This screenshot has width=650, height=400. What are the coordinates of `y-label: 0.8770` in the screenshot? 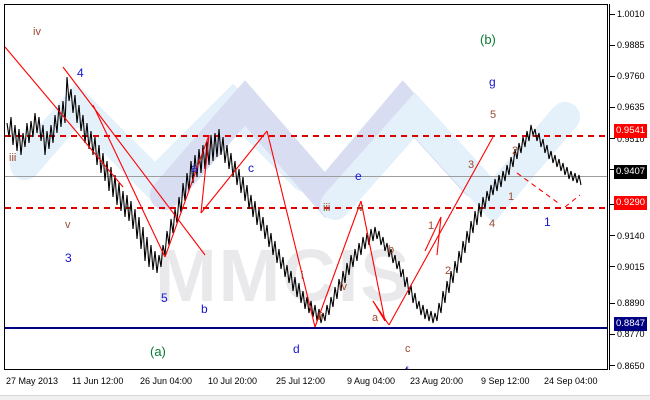 It's located at (631, 334).